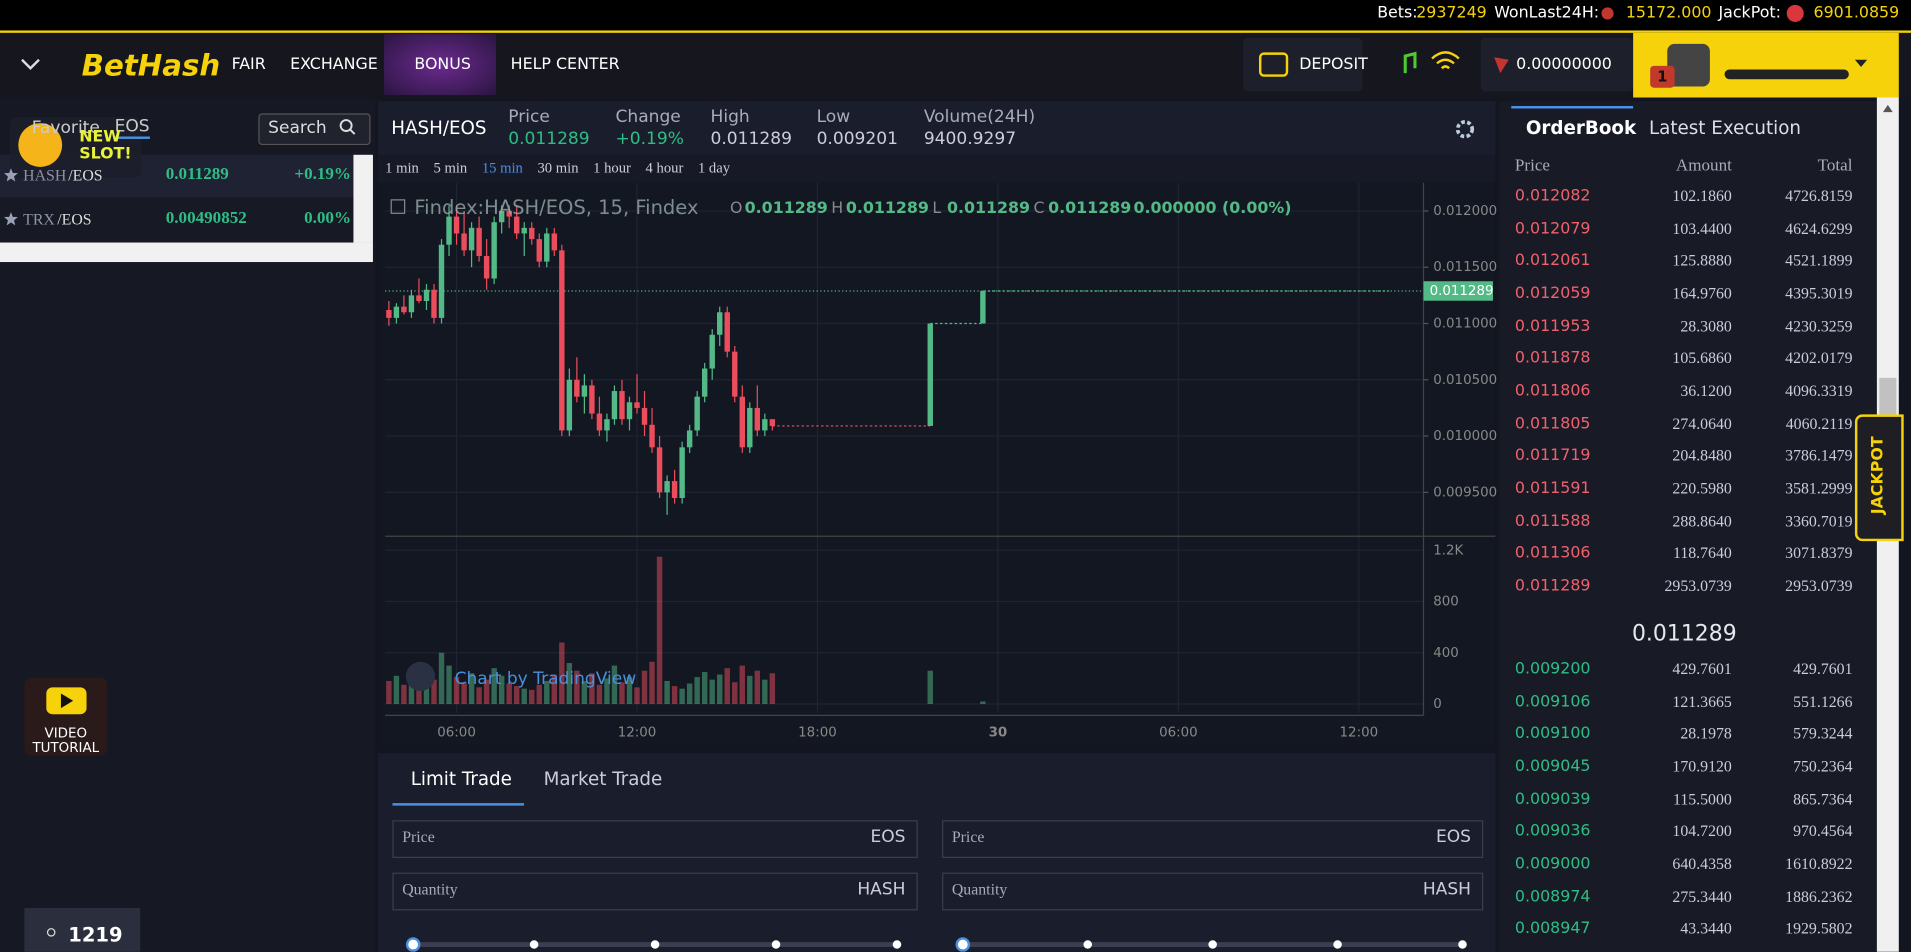  What do you see at coordinates (1819, 423) in the screenshot?
I see `orderbook-cell: 4060.2119` at bounding box center [1819, 423].